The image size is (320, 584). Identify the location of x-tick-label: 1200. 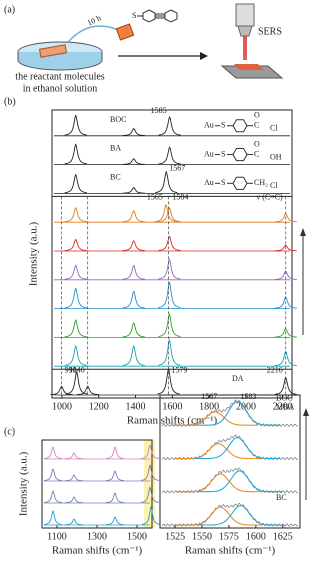
(99, 406).